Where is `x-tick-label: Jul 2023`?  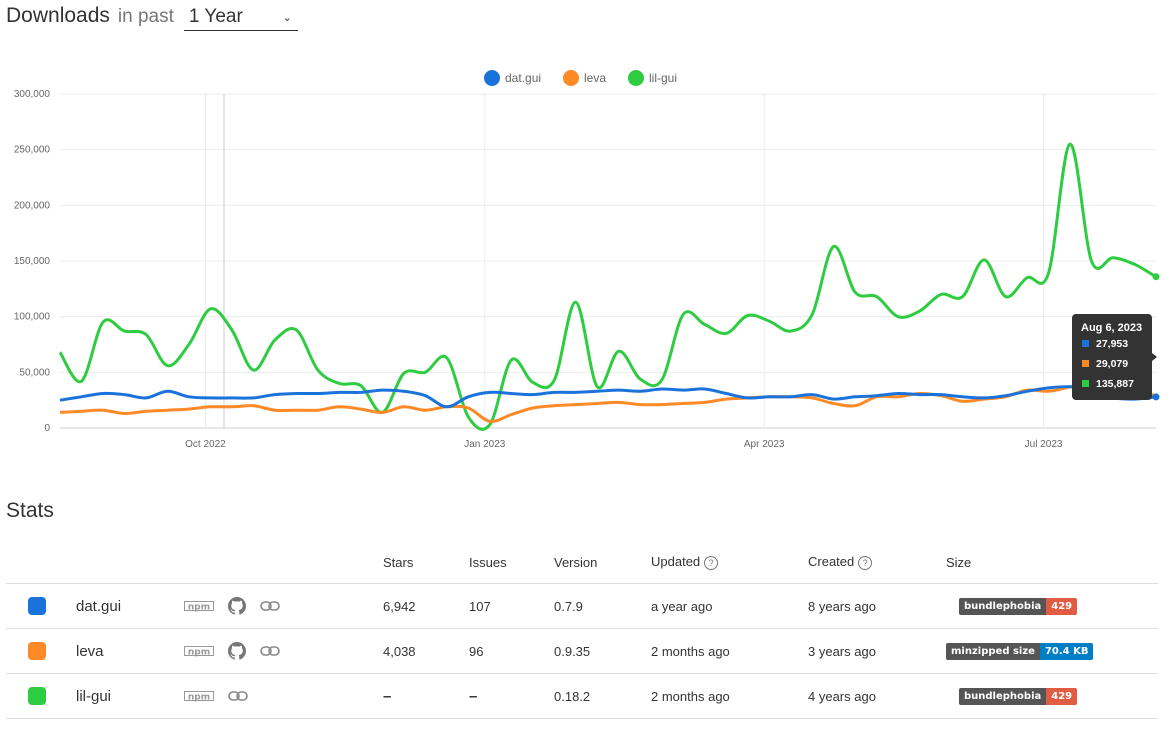
x-tick-label: Jul 2023 is located at coordinates (1044, 444).